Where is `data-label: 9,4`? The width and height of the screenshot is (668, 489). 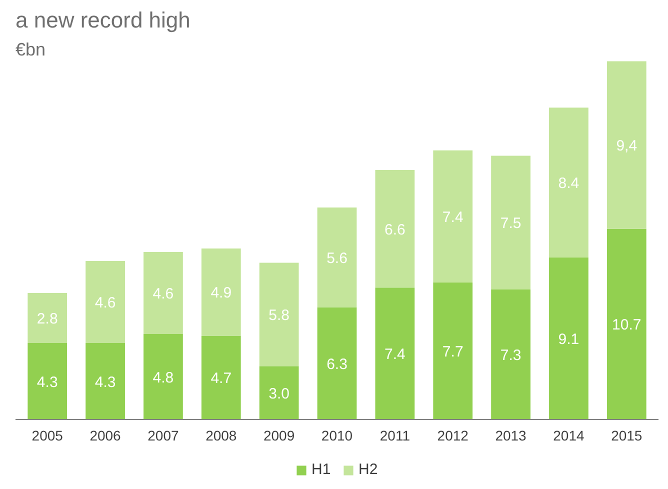 data-label: 9,4 is located at coordinates (627, 146).